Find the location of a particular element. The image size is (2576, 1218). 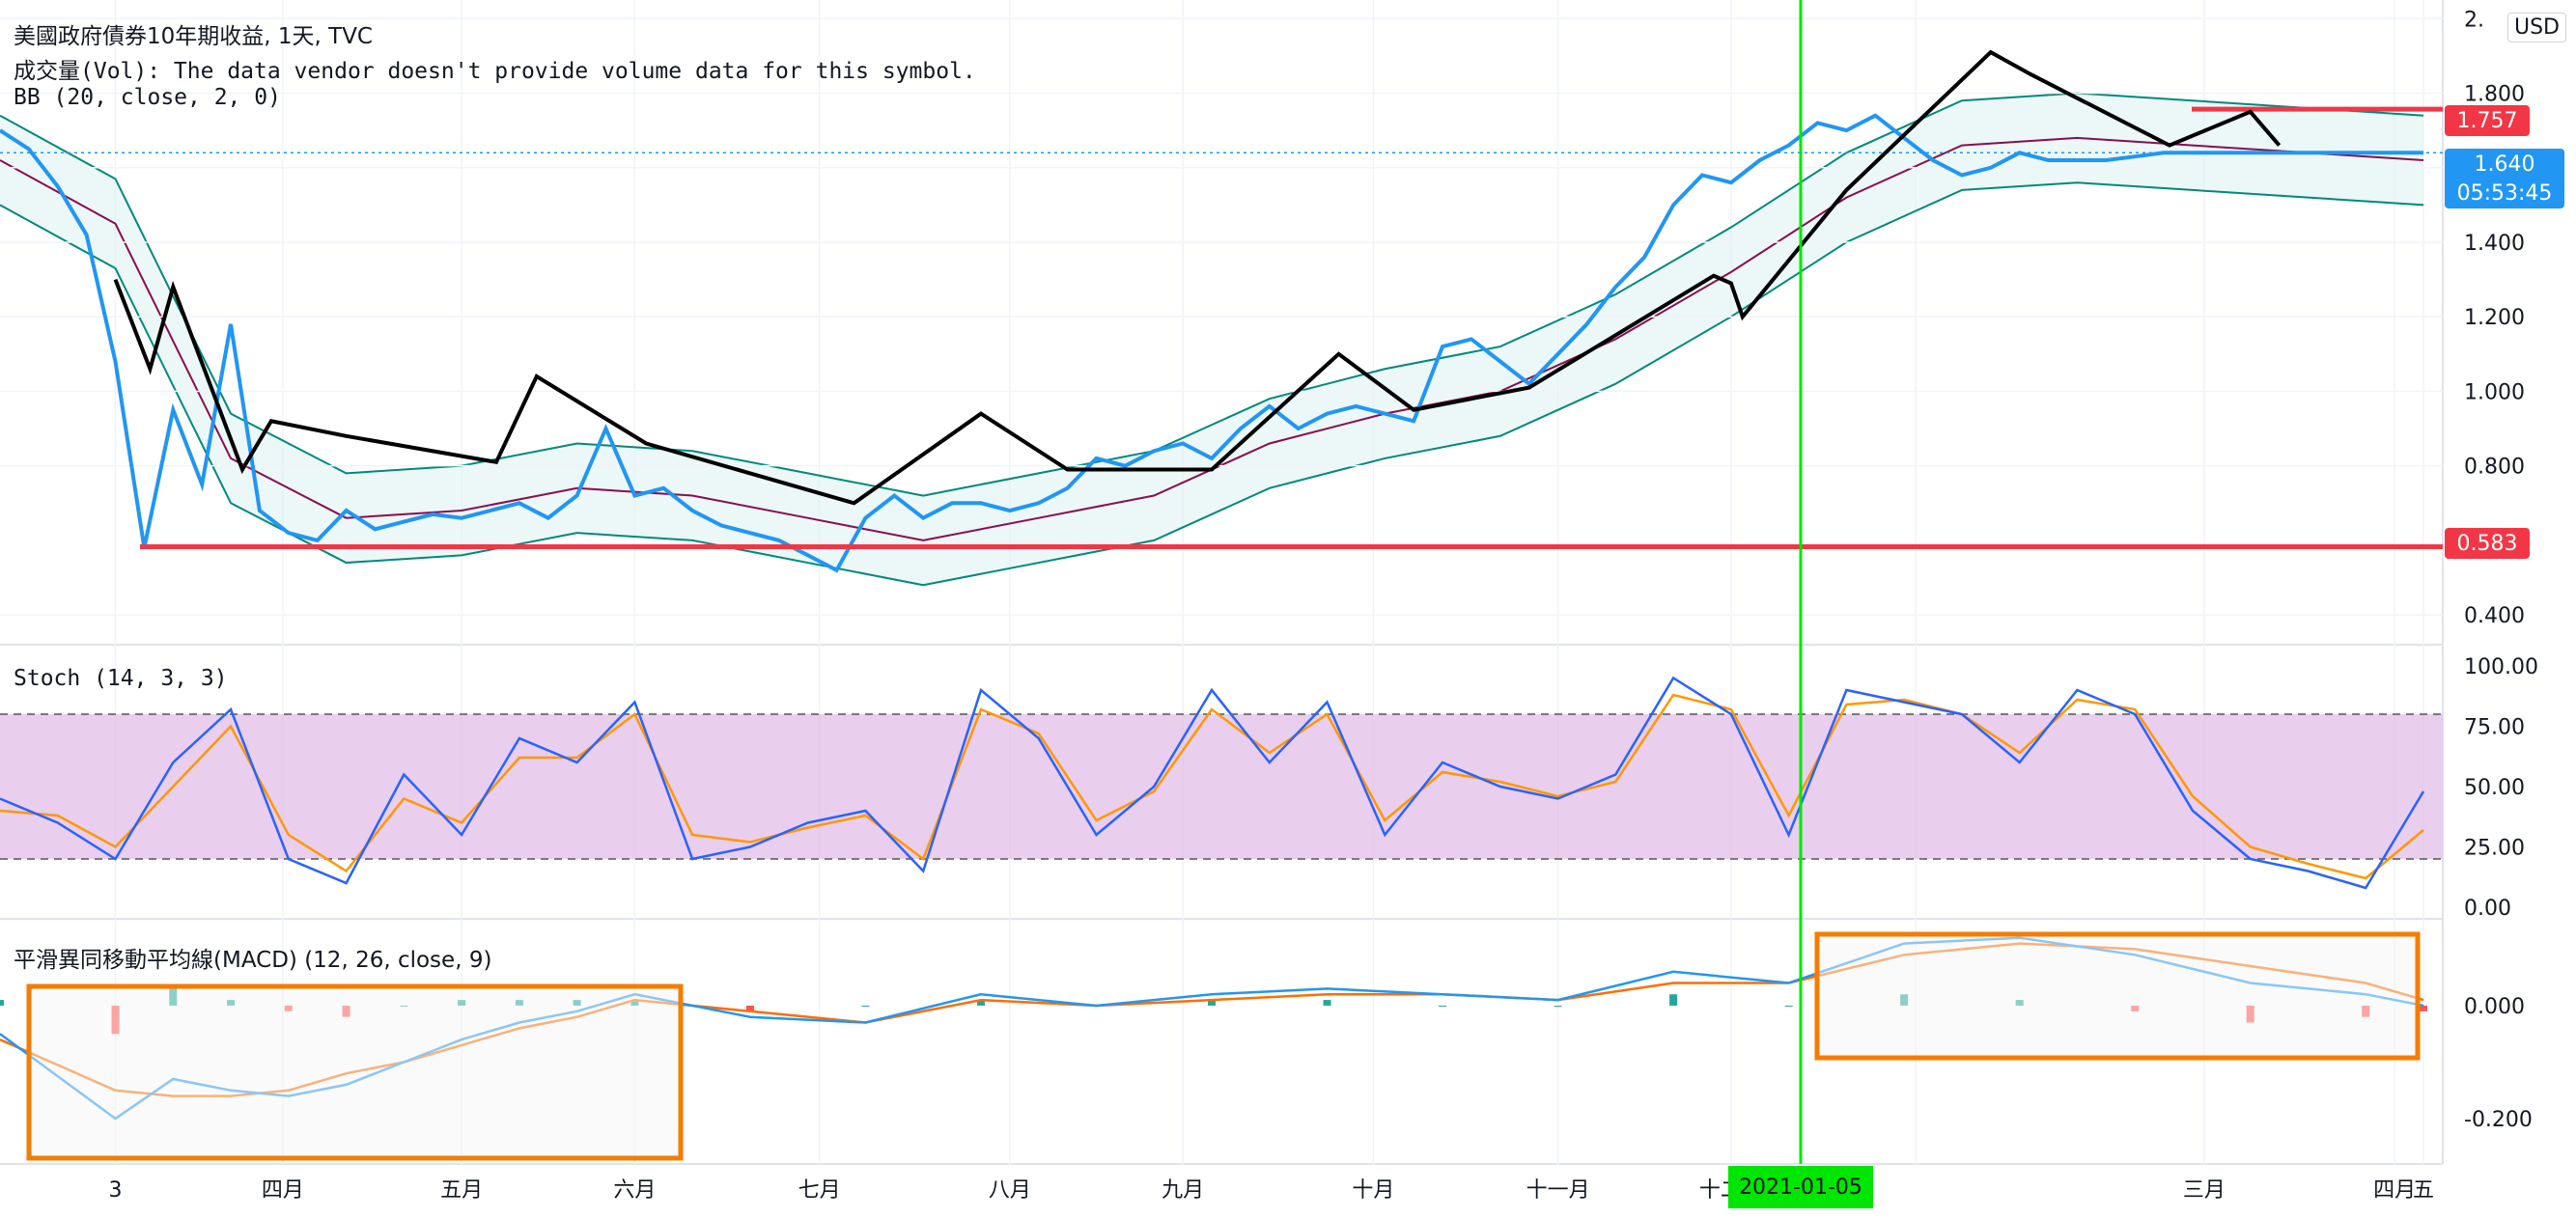

annotation-box-right is located at coordinates (2117, 996).